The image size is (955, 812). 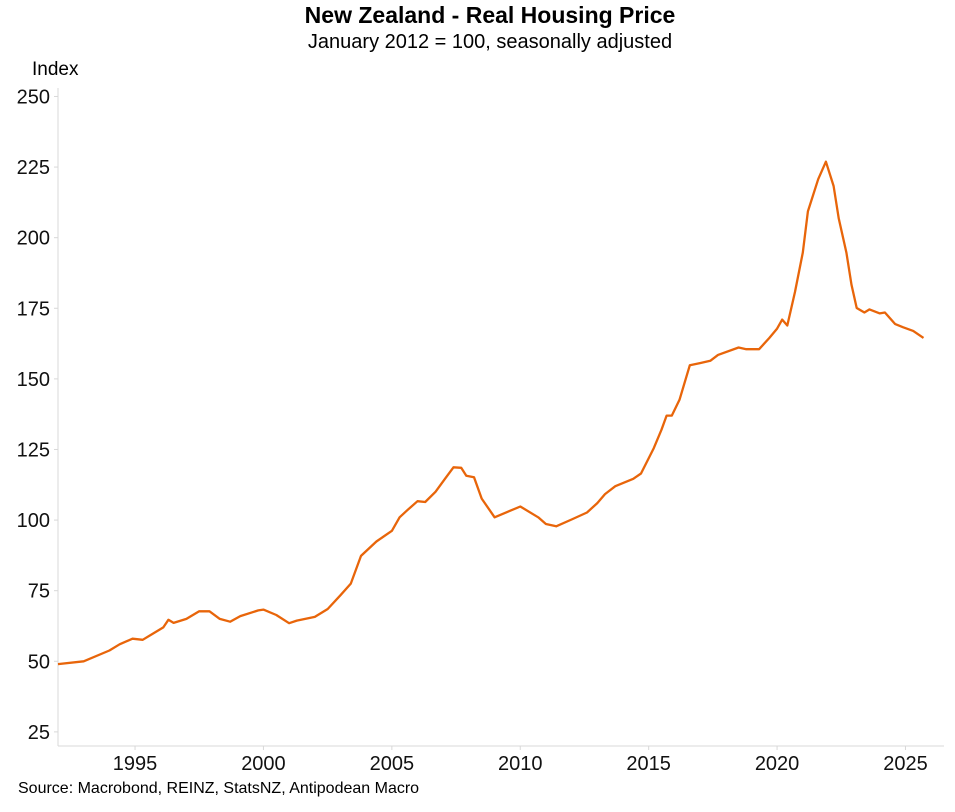 What do you see at coordinates (55, 69) in the screenshot?
I see `y-axis-label: Index` at bounding box center [55, 69].